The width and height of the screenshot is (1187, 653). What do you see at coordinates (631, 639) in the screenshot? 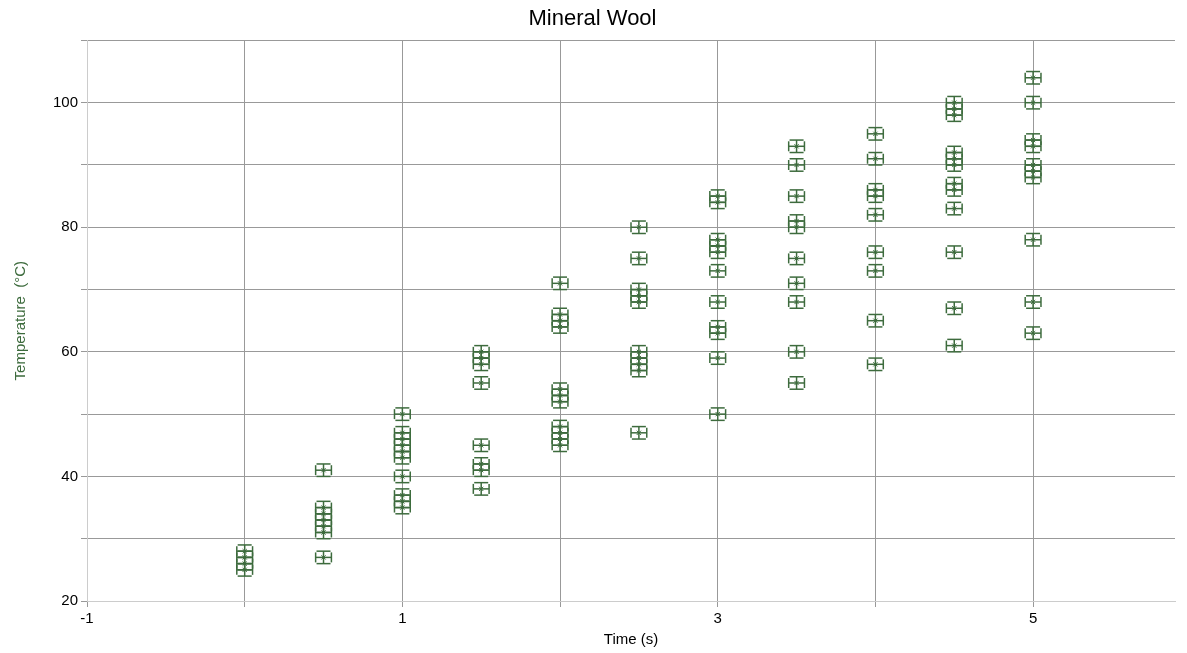
I see `x-axis-title: Time (s)` at bounding box center [631, 639].